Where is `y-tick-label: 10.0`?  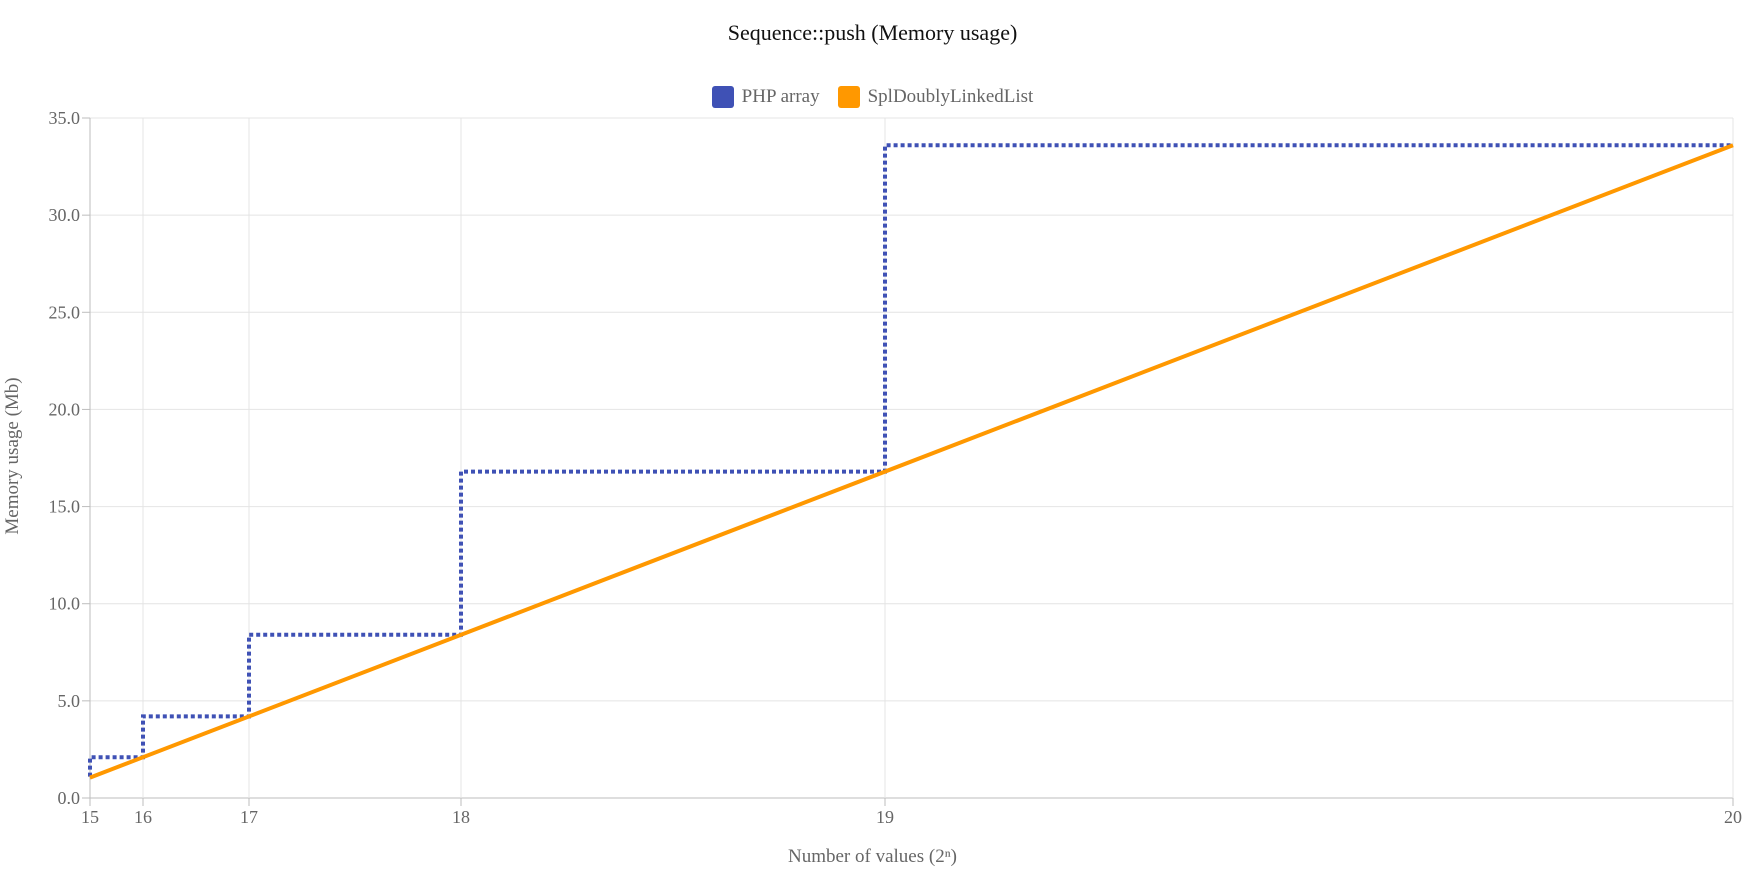
y-tick-label: 10.0 is located at coordinates (65, 604).